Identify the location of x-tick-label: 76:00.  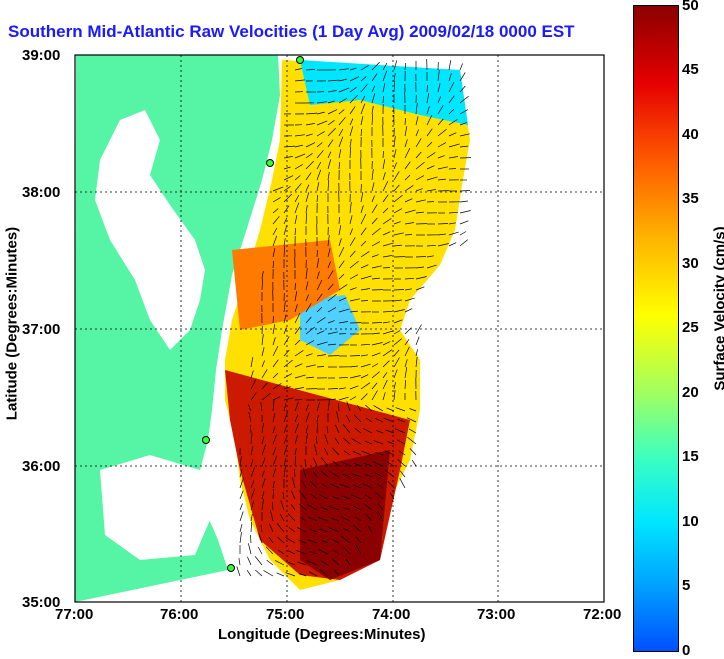
(179, 614).